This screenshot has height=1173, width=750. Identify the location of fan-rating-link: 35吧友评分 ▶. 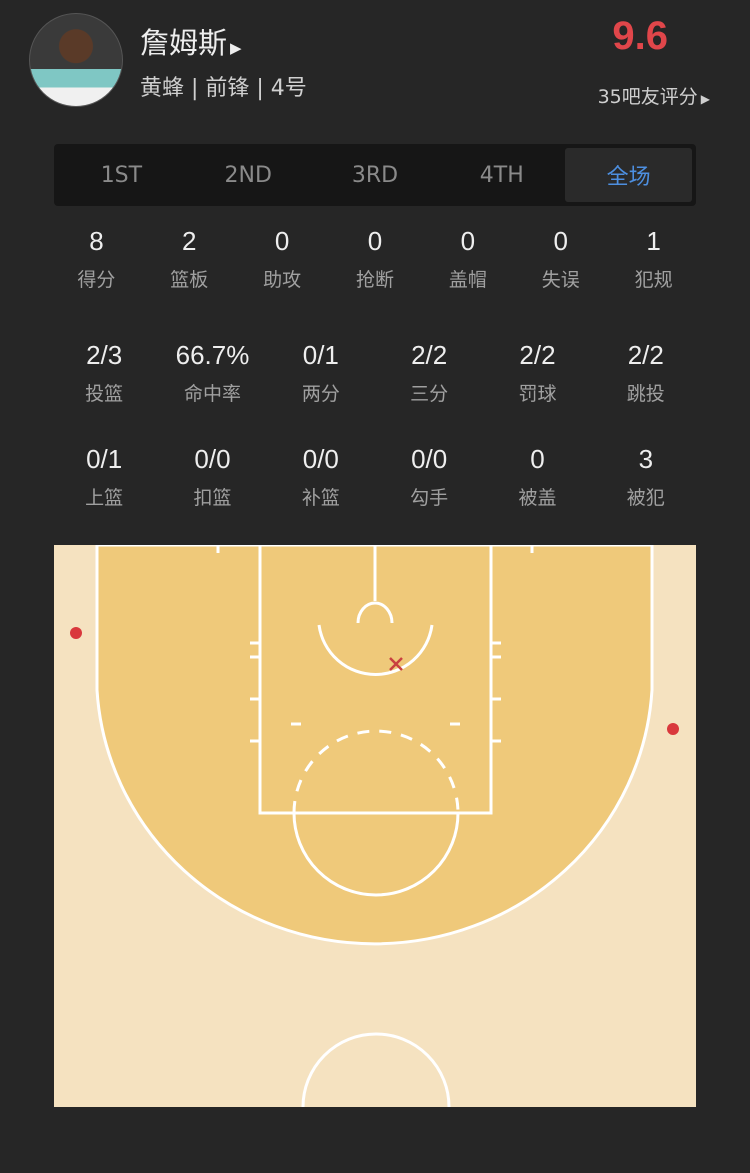
(653, 97).